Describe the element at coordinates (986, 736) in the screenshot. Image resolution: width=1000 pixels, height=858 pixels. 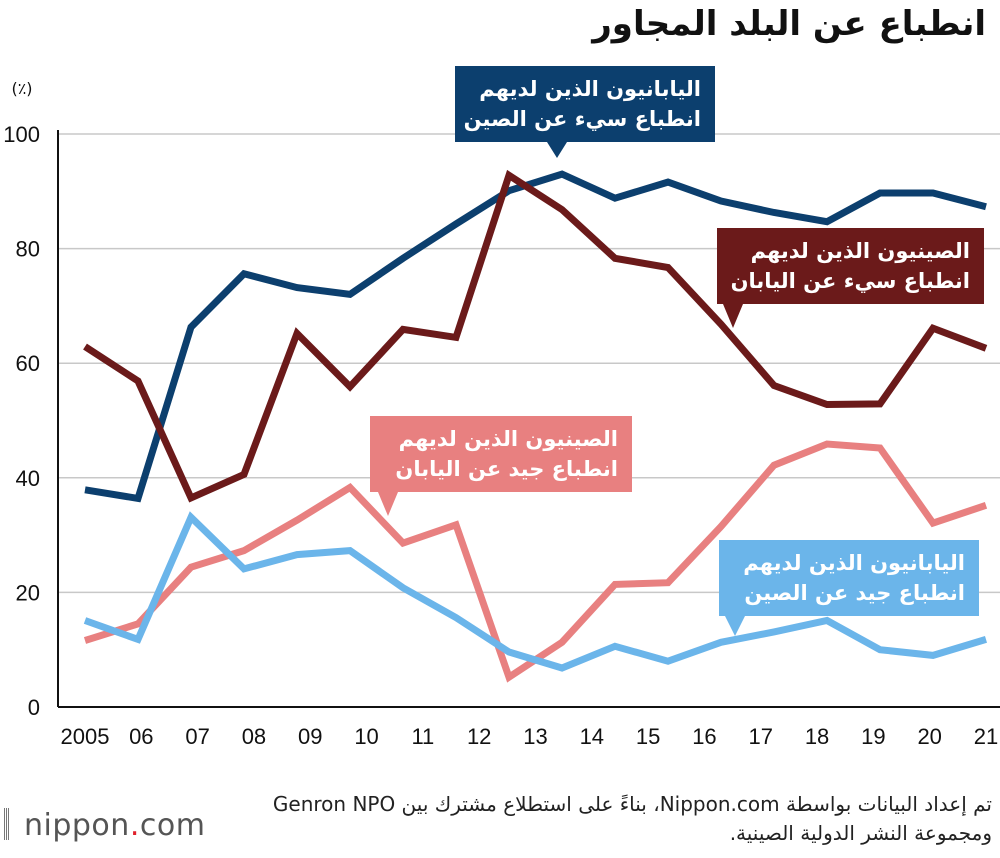
I see `x-tick-label: 21` at that location.